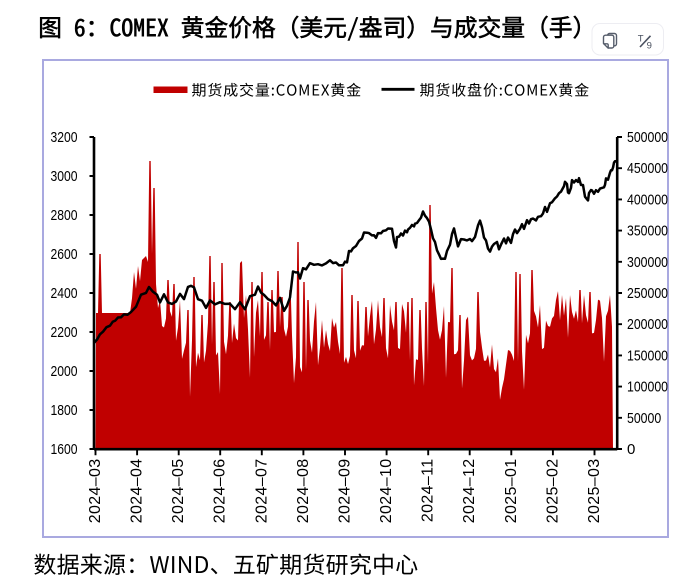  Describe the element at coordinates (137, 491) in the screenshot. I see `svg-text: 2024–04` at that location.